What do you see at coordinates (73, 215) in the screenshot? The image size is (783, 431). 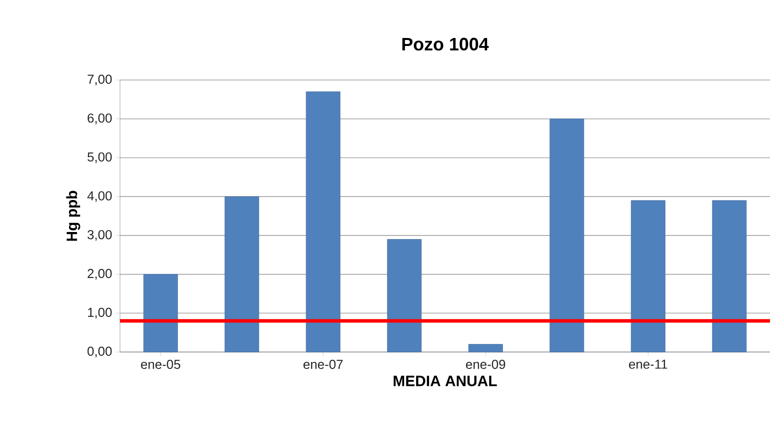 I see `y-axis-title: Hg ppb` at bounding box center [73, 215].